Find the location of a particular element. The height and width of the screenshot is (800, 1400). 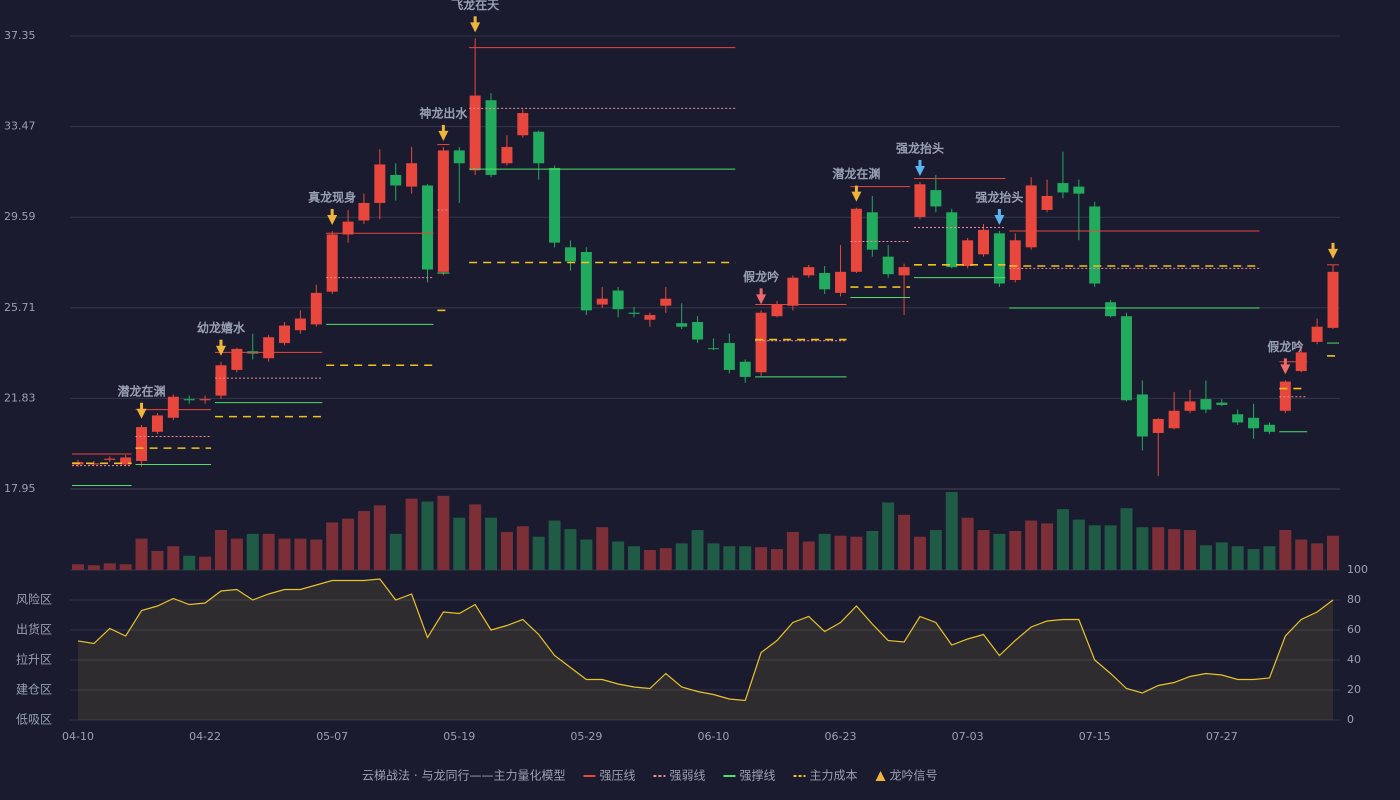

y-tick-label: 17.95 is located at coordinates (20, 488).